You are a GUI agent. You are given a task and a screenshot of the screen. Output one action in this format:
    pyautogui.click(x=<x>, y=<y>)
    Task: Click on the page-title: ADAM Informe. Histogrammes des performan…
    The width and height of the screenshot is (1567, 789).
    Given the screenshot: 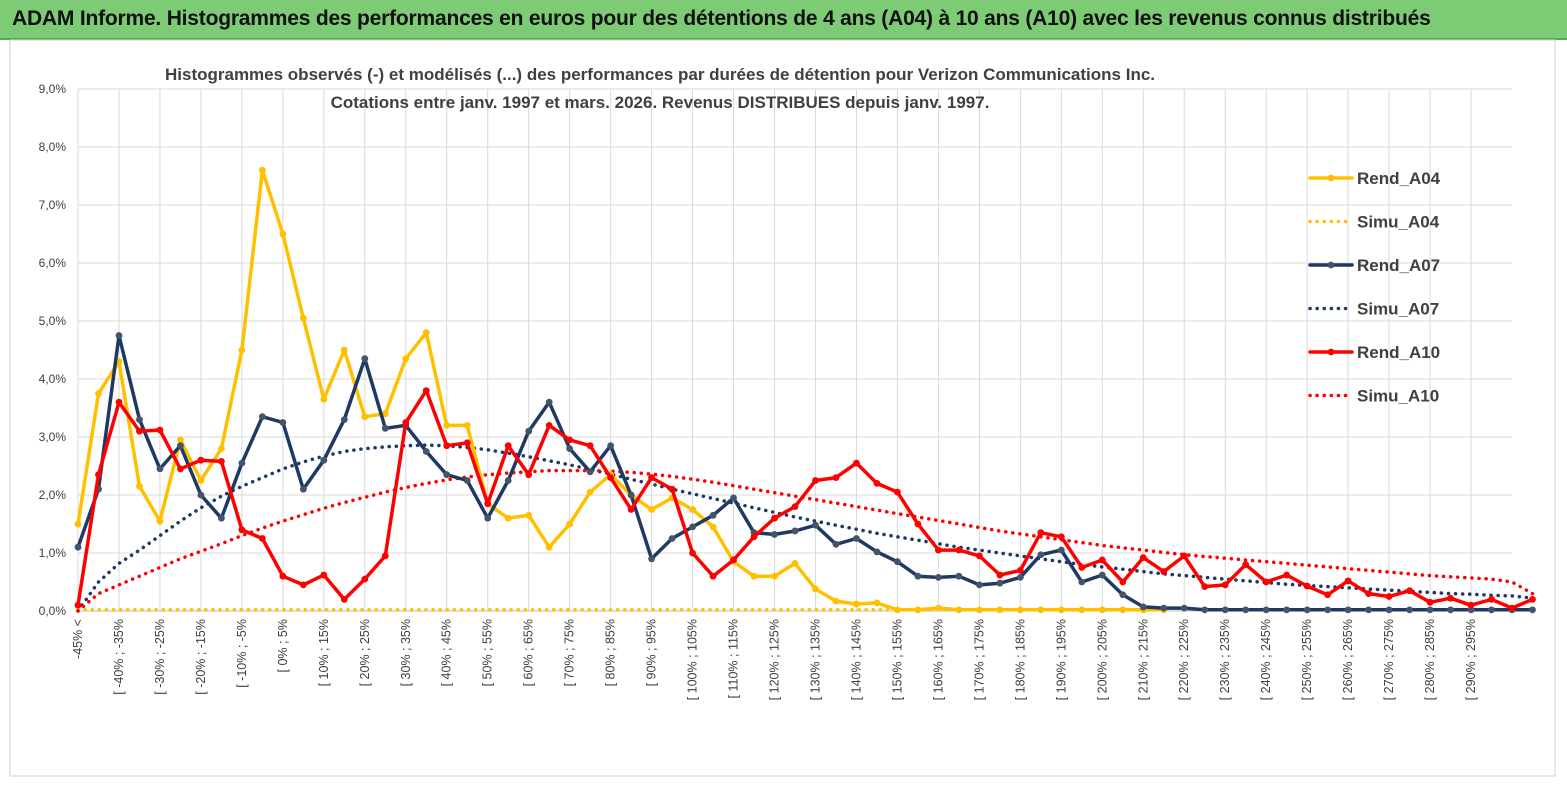 What is the action you would take?
    pyautogui.click(x=721, y=18)
    